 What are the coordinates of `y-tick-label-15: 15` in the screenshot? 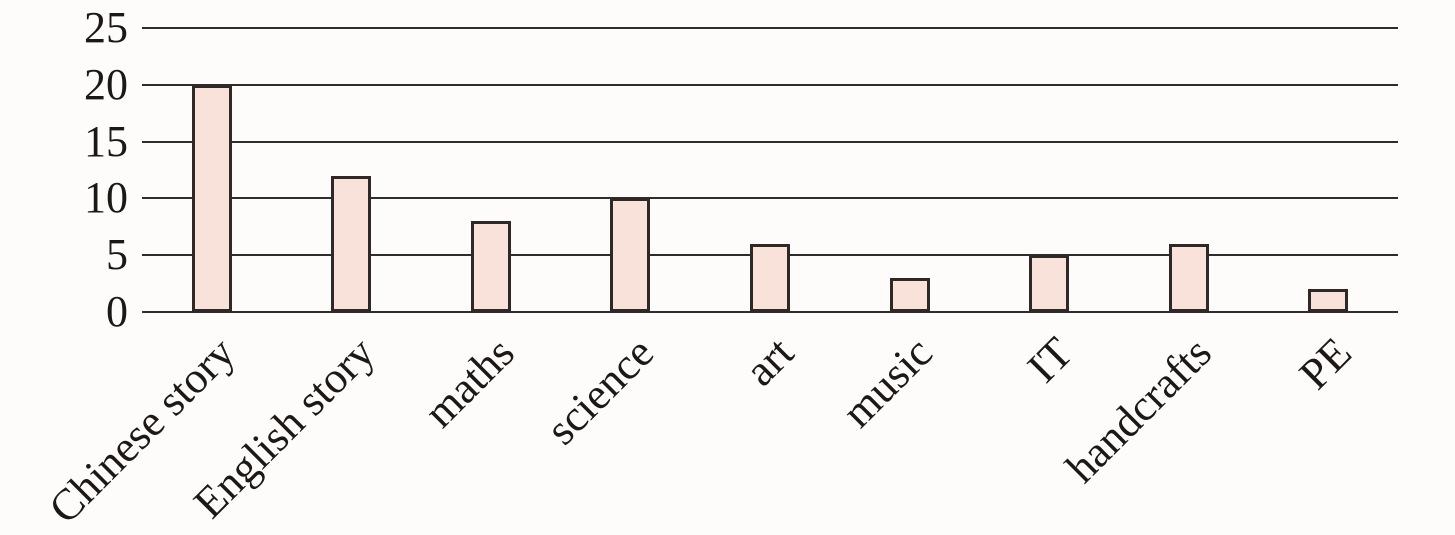 It's located at (106, 141).